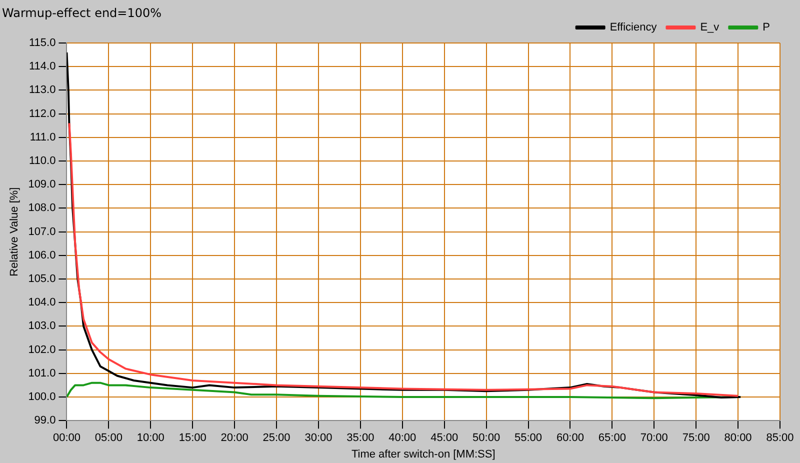  Describe the element at coordinates (42, 43) in the screenshot. I see `y-tick-label: 115.0` at that location.